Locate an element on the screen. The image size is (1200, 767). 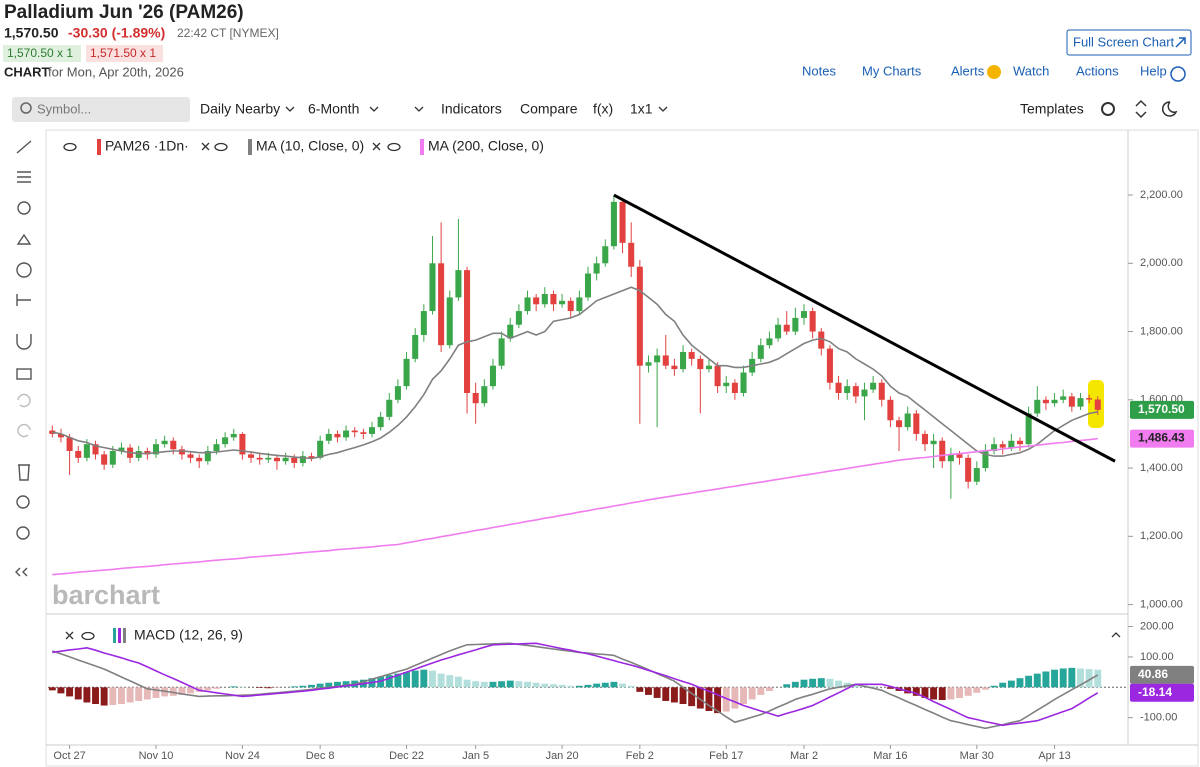
tool-zoom-in is located at coordinates (23, 502).